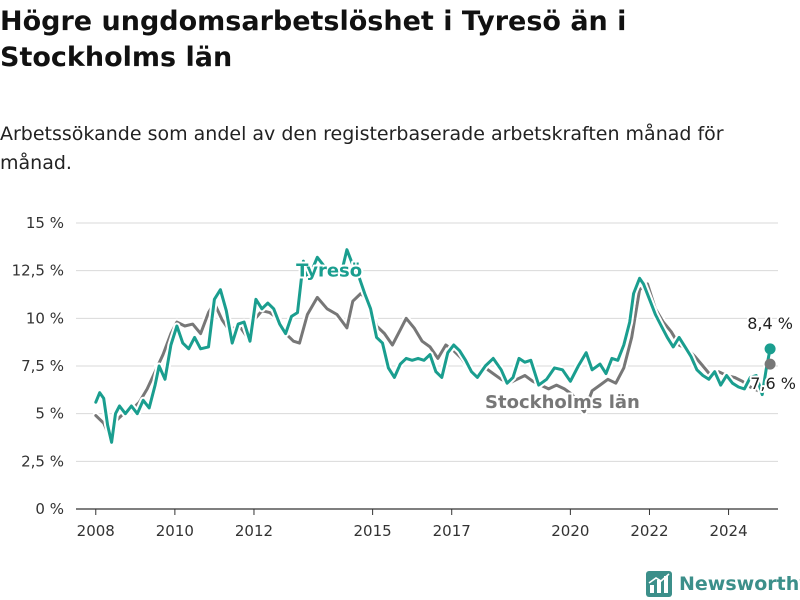 This screenshot has height=600, width=800. What do you see at coordinates (452, 531) in the screenshot?
I see `x-tick-label: 2017` at bounding box center [452, 531].